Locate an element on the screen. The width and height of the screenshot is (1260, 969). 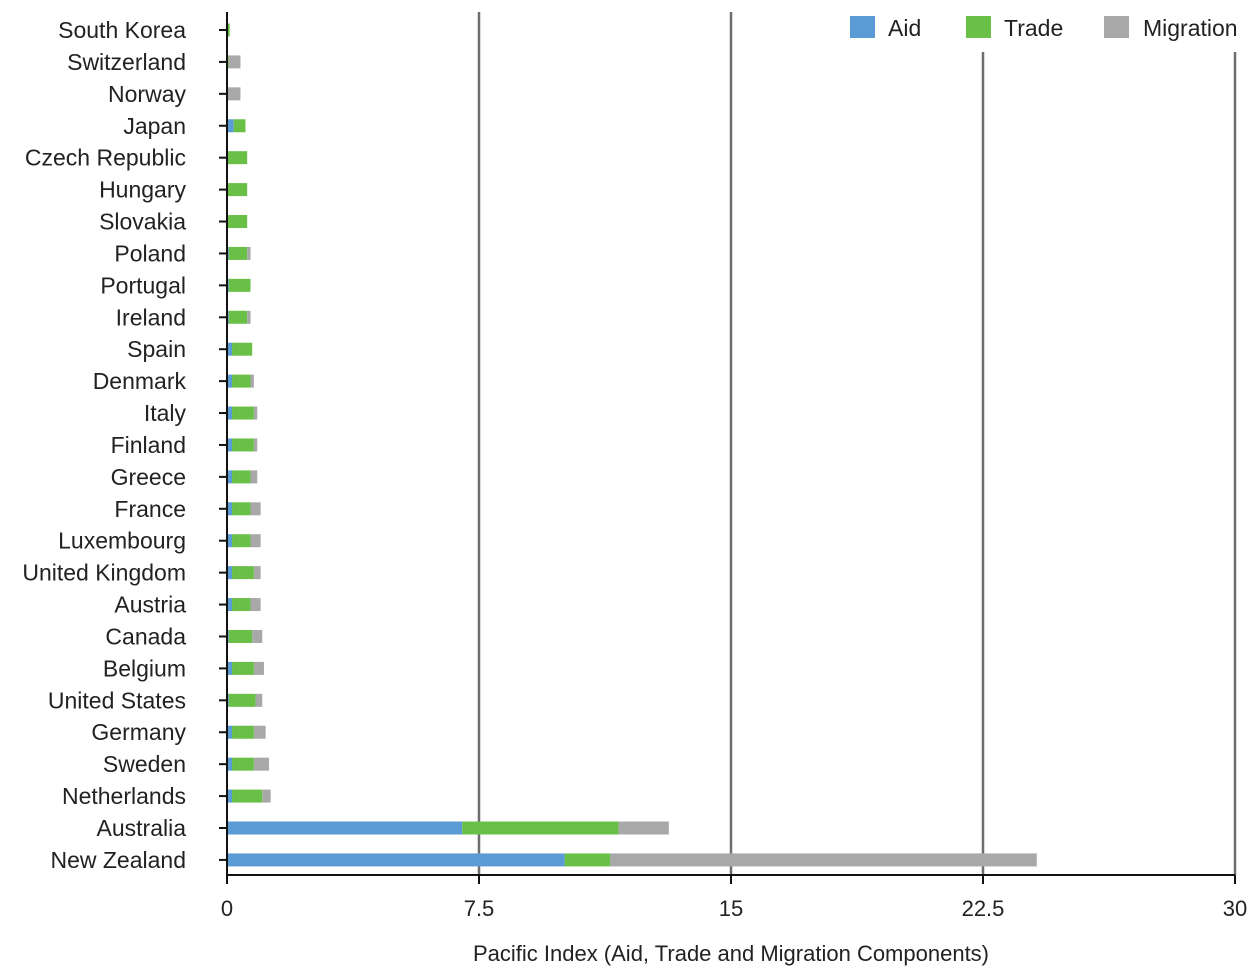
legend-swatch-aid is located at coordinates (862, 27).